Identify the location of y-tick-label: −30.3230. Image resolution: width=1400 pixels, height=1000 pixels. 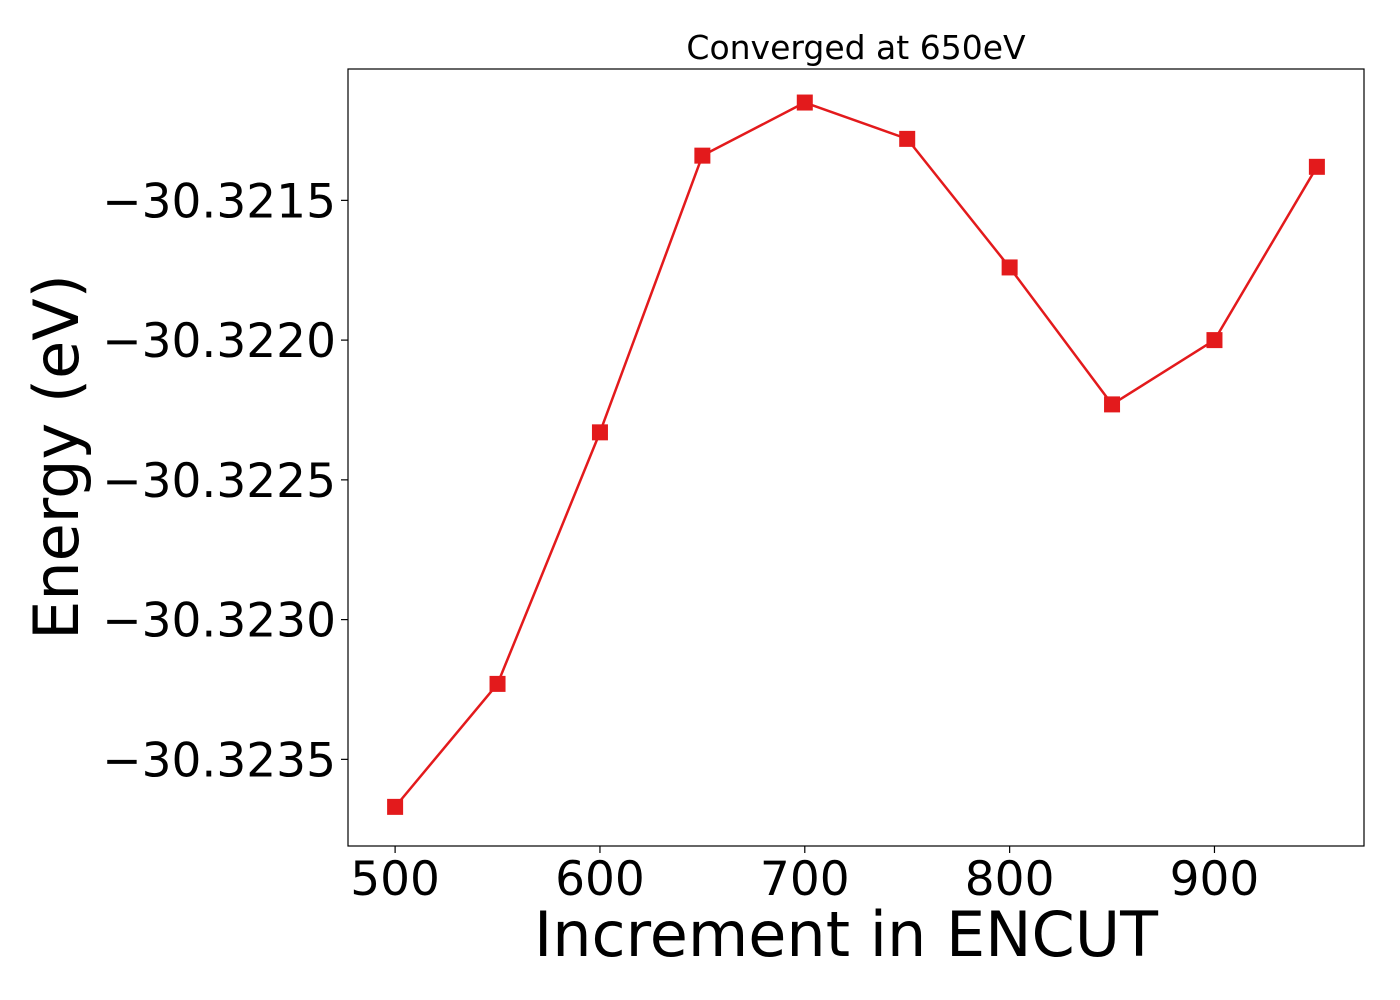
(219, 621).